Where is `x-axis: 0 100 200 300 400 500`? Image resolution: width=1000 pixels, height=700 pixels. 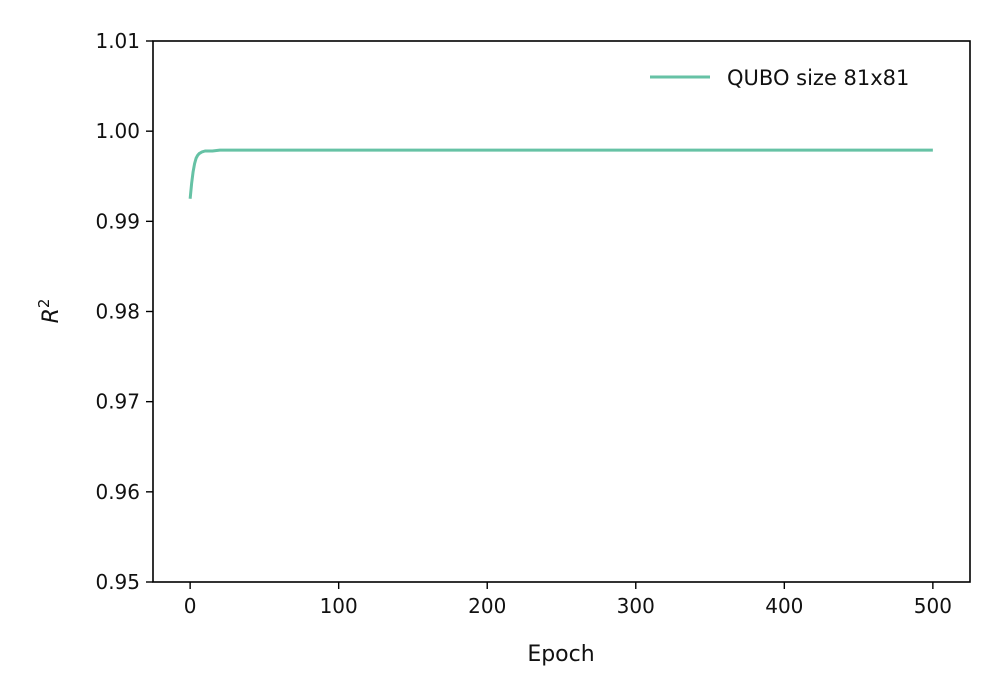
x-axis: 0 100 200 300 400 500 is located at coordinates (568, 600).